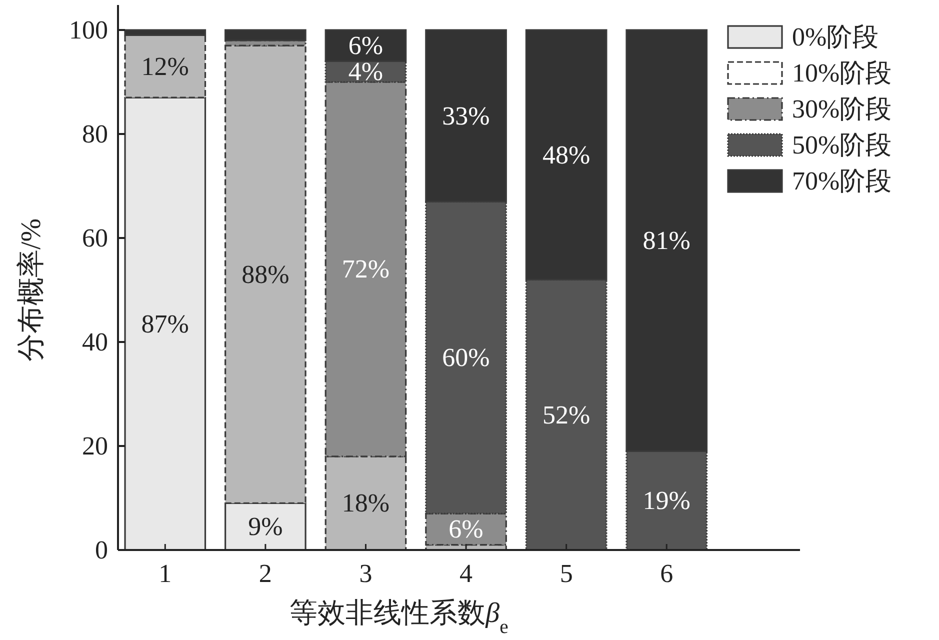 The width and height of the screenshot is (939, 640). Describe the element at coordinates (842, 73) in the screenshot. I see `legend-label: 10%阶段` at that location.